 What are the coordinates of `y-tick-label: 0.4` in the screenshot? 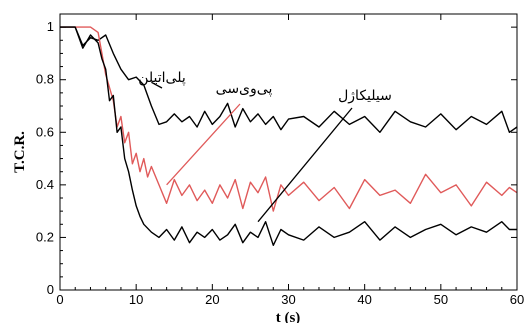 It's located at (45, 184).